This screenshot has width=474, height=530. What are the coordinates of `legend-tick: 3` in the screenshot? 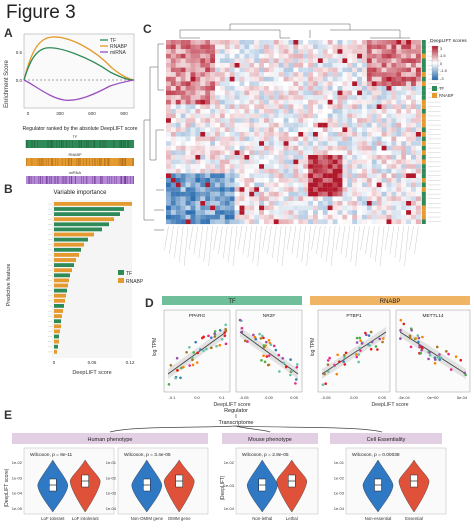 It's located at (441, 48).